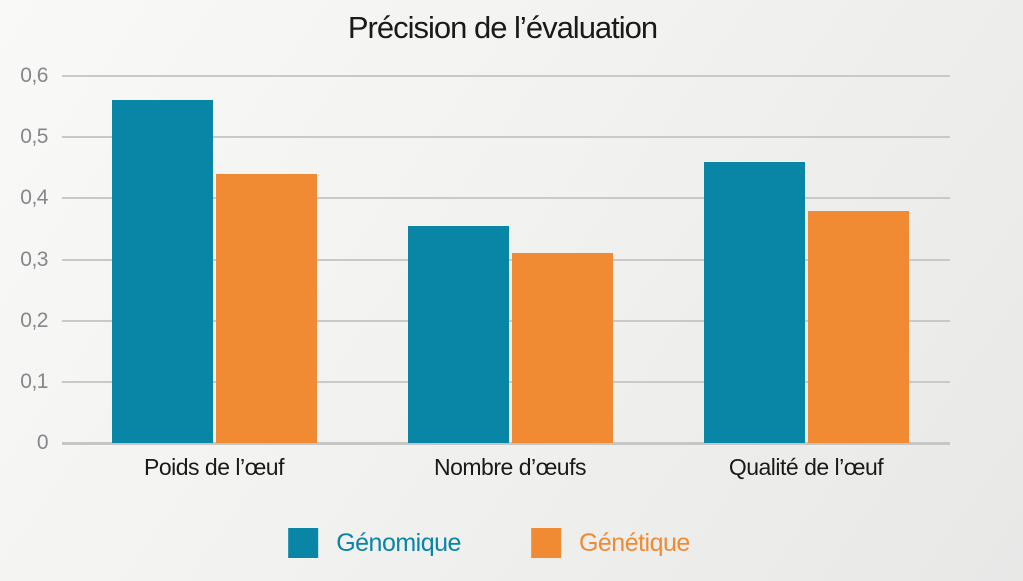 The image size is (1023, 581). I want to click on legend-item-genomique: Génomique, so click(374, 543).